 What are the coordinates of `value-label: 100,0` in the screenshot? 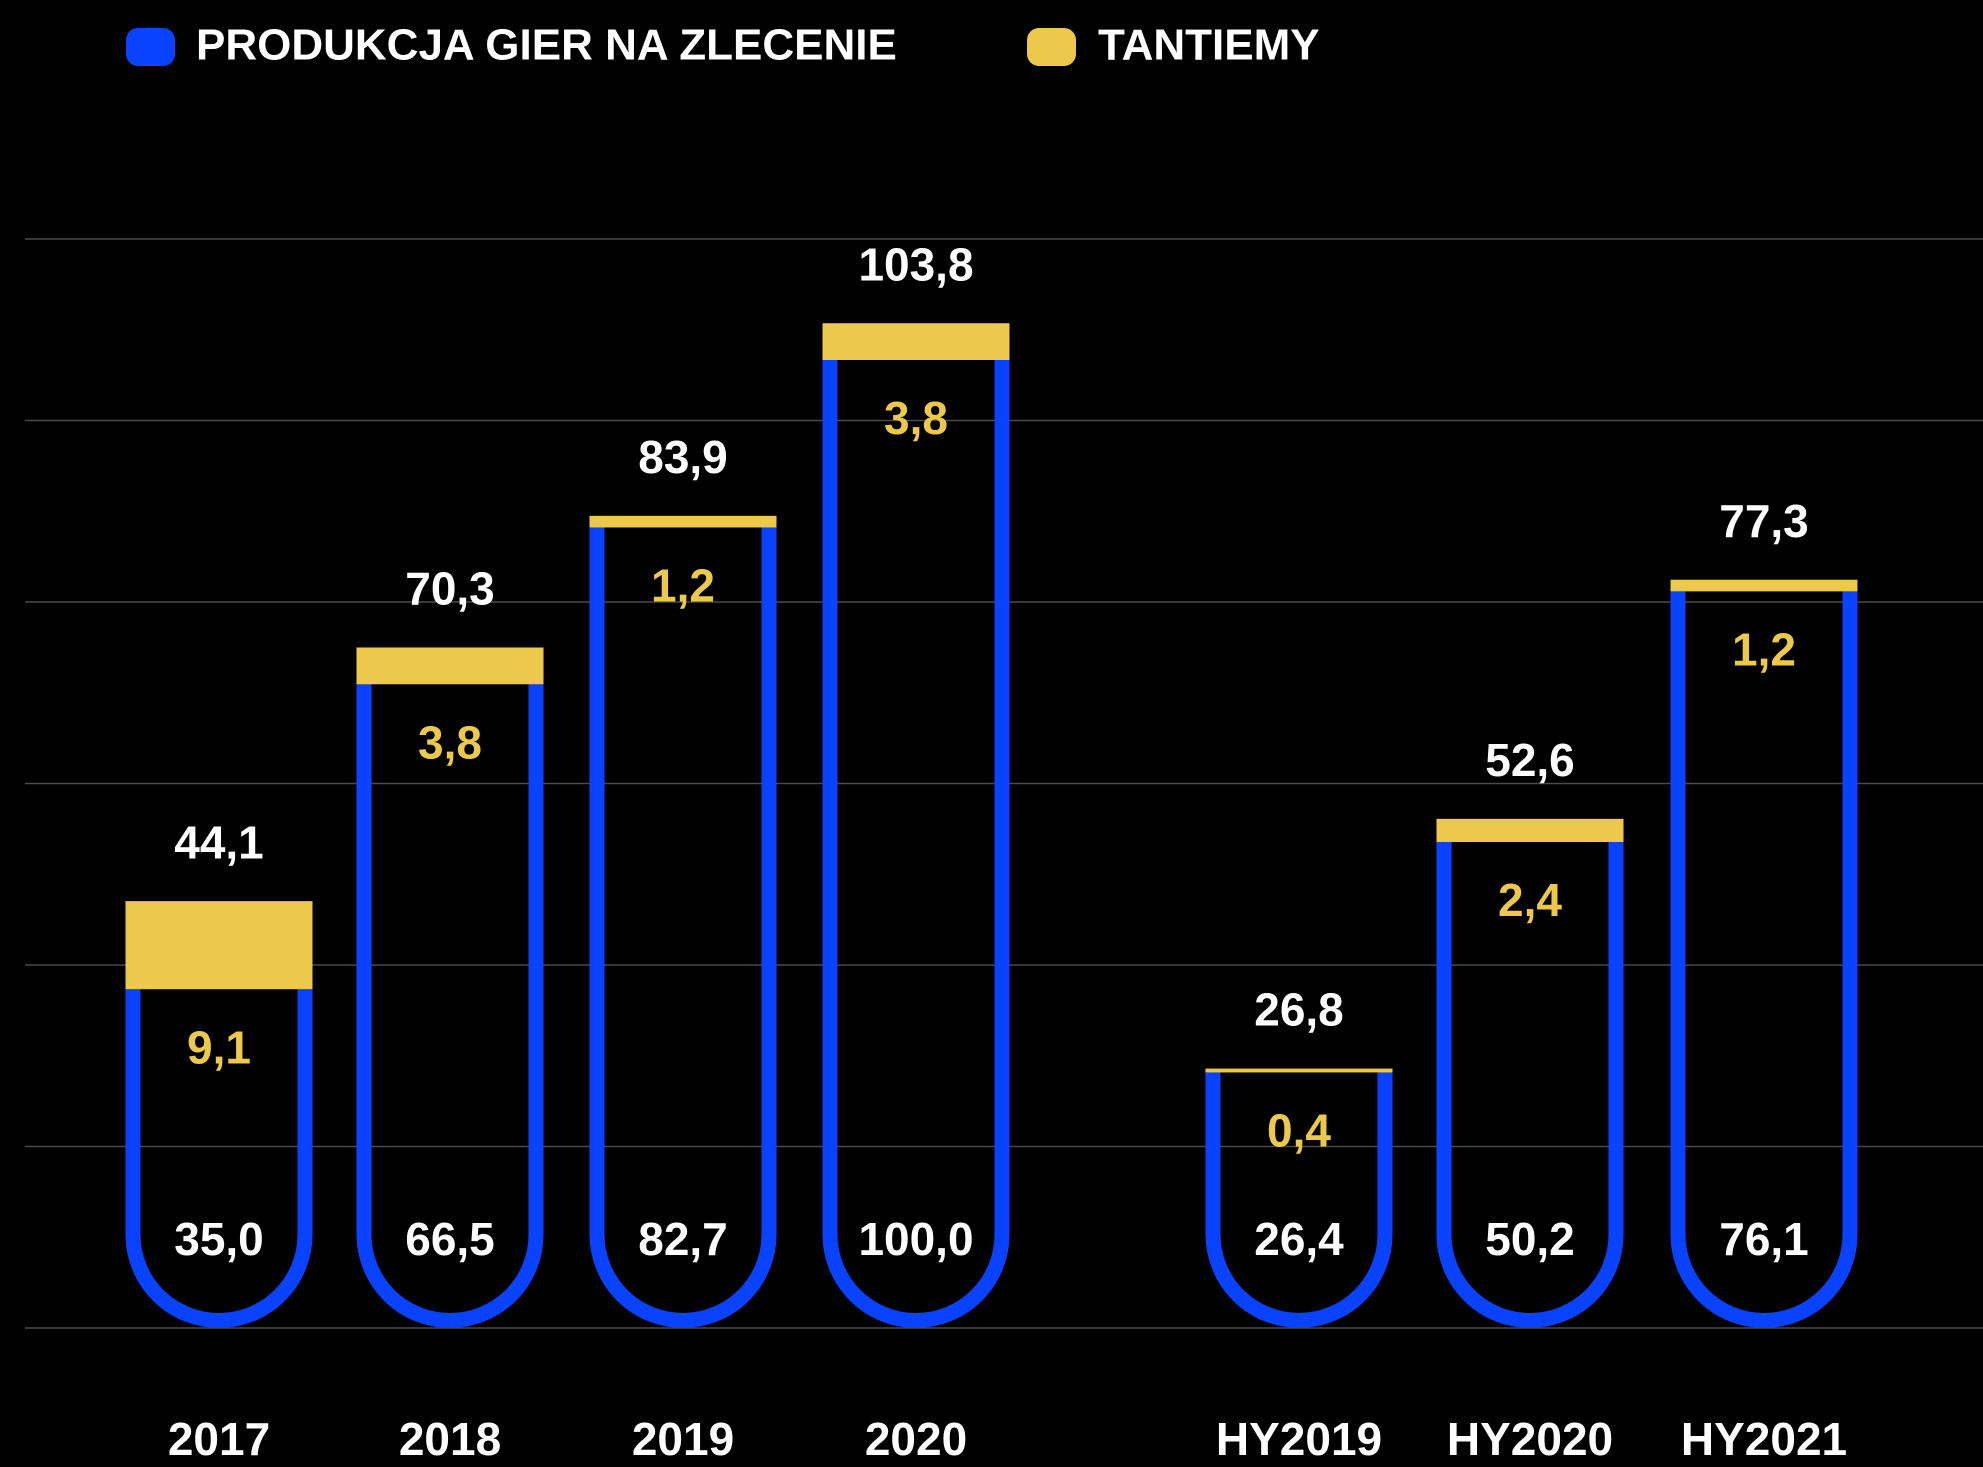 It's located at (915, 1239).